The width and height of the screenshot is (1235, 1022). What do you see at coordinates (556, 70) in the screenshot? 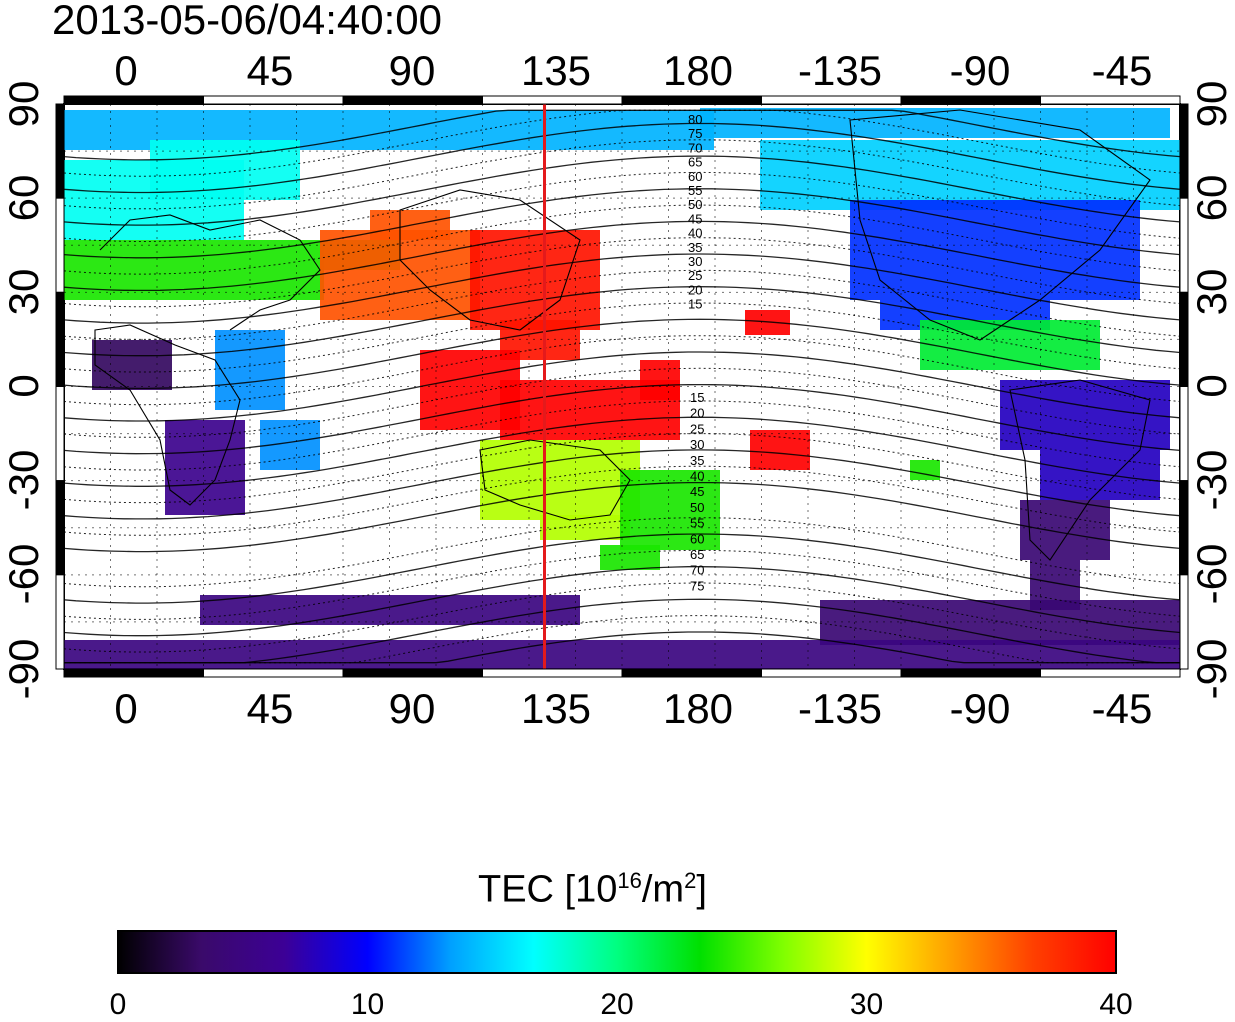
I see `top-axis-tick: 135` at bounding box center [556, 70].